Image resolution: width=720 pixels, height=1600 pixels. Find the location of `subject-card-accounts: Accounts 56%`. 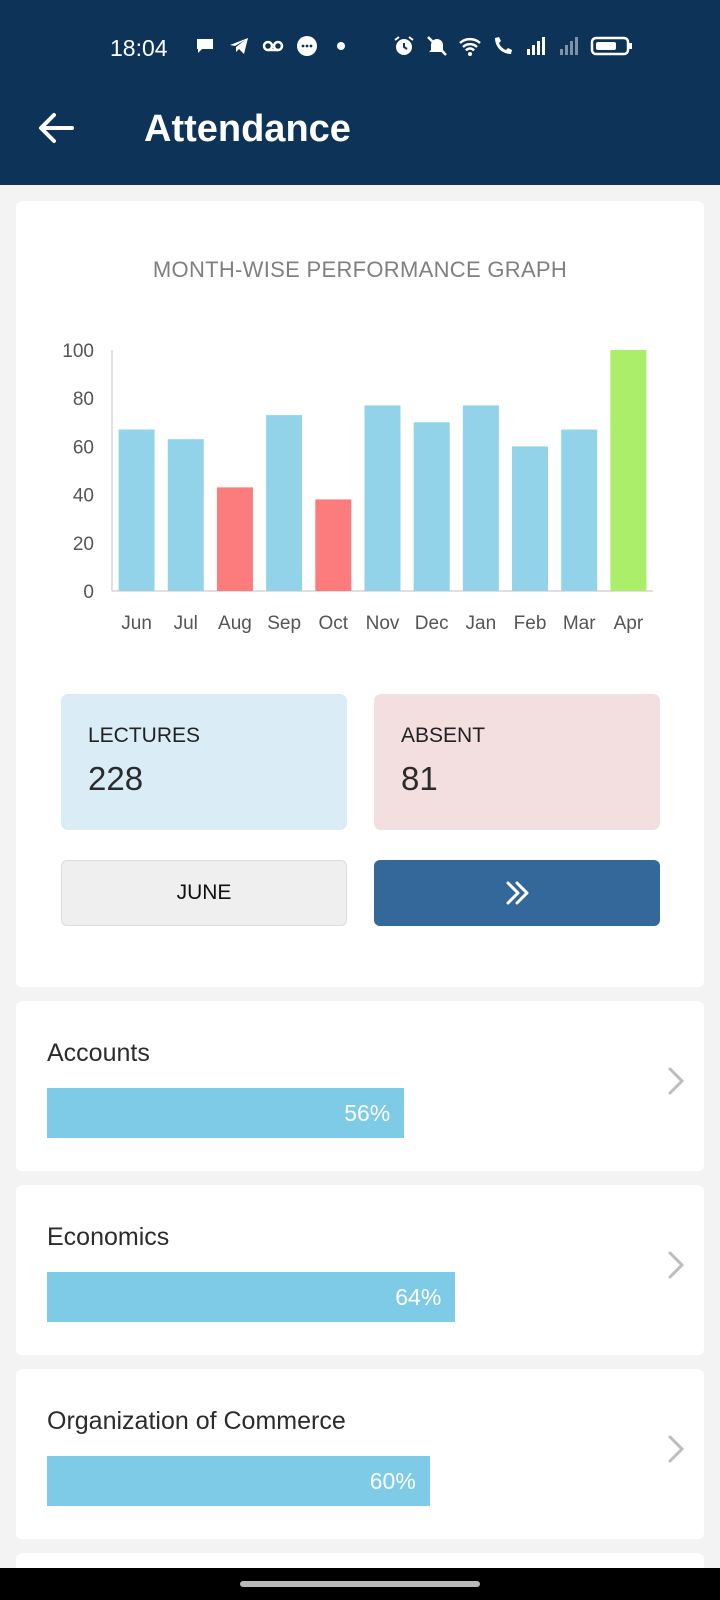

subject-card-accounts: Accounts 56% is located at coordinates (360, 1086).